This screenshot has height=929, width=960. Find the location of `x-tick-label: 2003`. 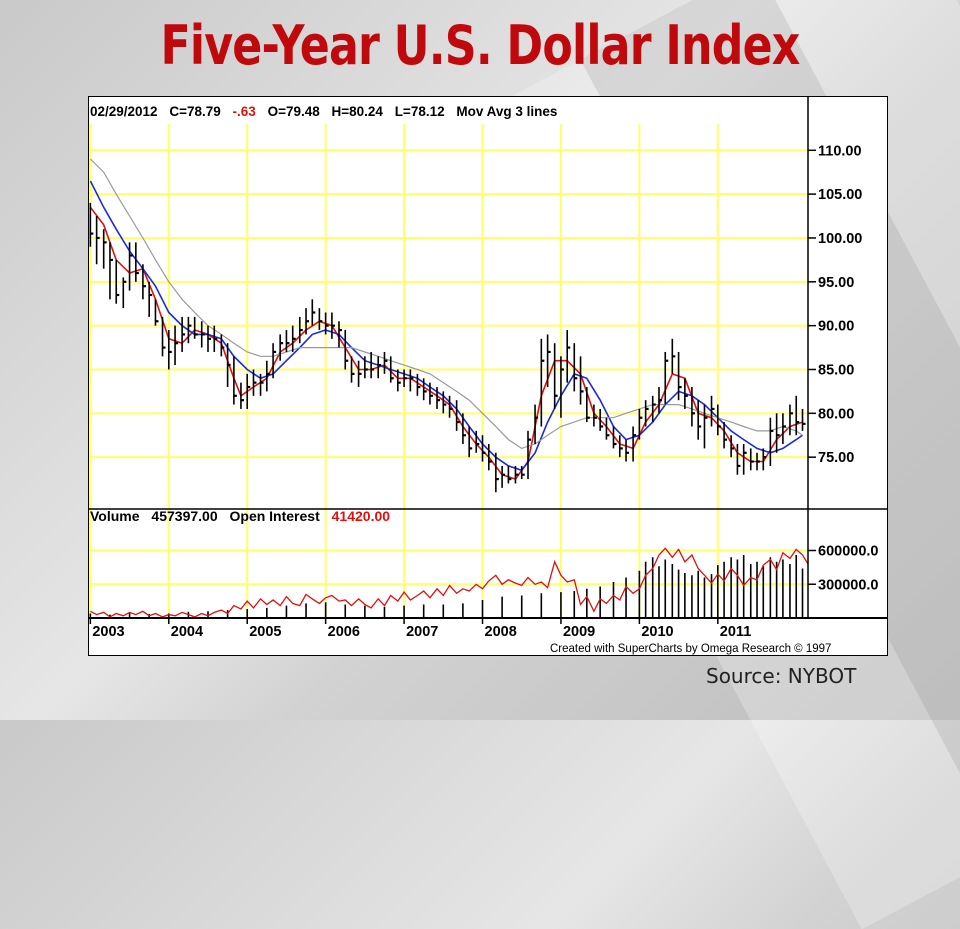

x-tick-label: 2003 is located at coordinates (108, 632).